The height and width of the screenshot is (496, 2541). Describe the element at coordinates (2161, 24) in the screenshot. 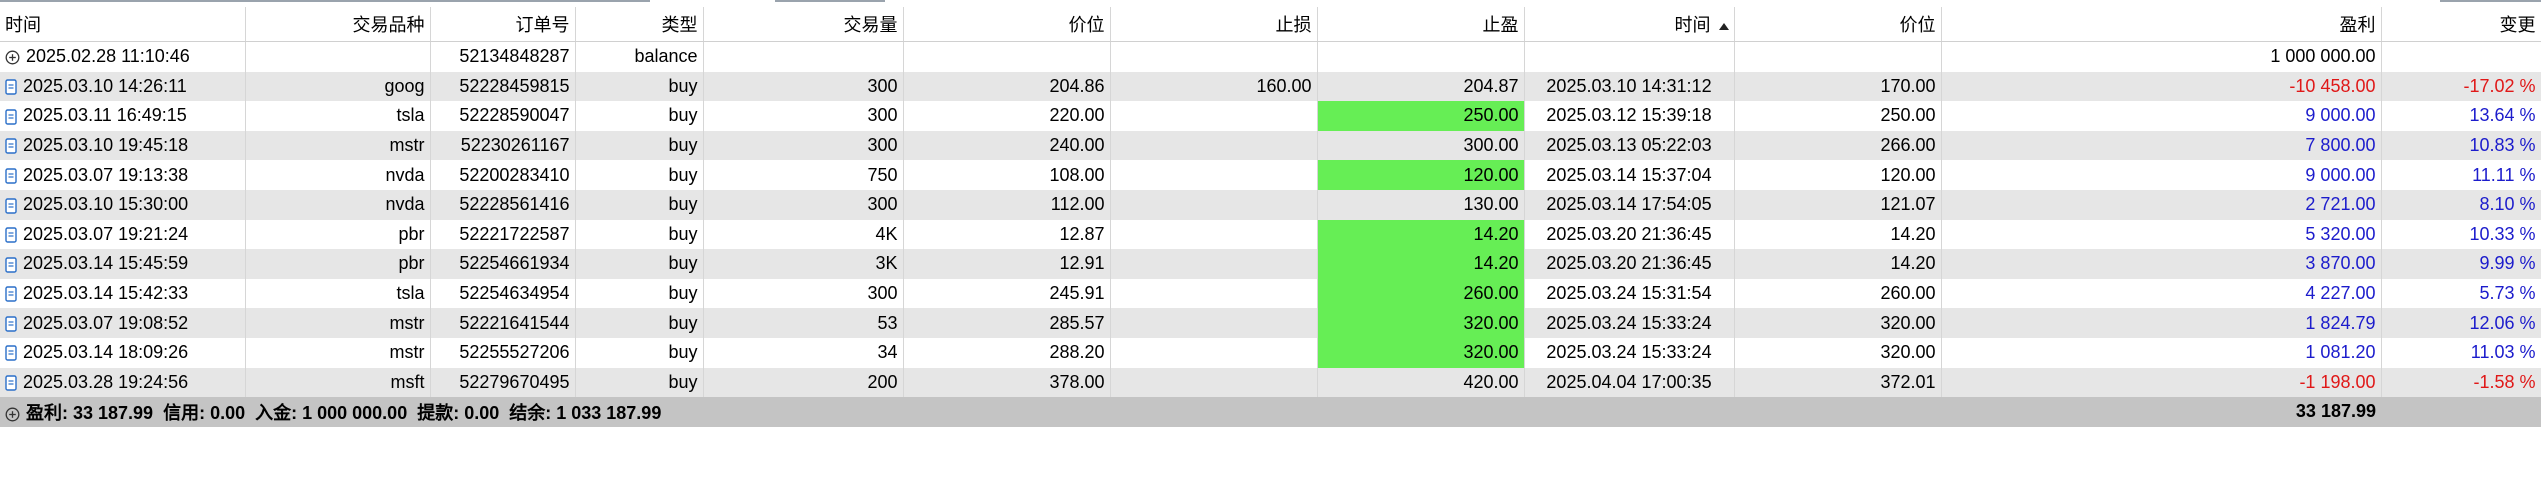

I see `col-header-profit: 盈利` at that location.